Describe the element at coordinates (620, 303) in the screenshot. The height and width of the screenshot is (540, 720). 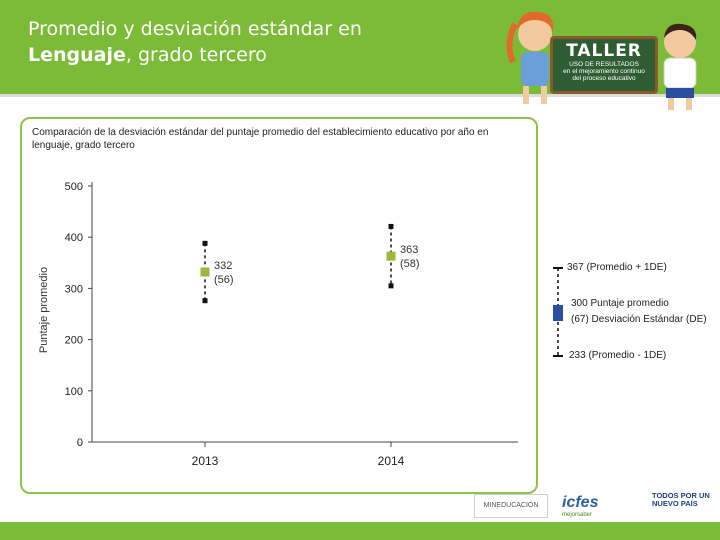
I see `legend-mean-label: 300 Puntaje promedio` at that location.